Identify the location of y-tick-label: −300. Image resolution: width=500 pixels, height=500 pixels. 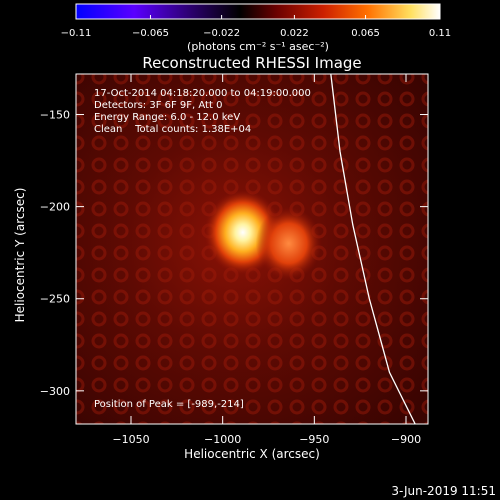
(55, 391).